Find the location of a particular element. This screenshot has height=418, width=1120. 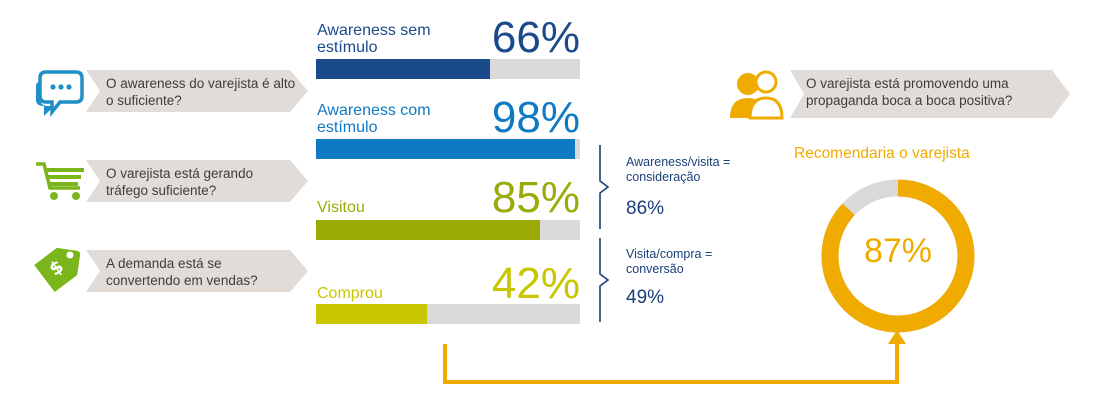

shopping-cart-icon is located at coordinates (60, 181).